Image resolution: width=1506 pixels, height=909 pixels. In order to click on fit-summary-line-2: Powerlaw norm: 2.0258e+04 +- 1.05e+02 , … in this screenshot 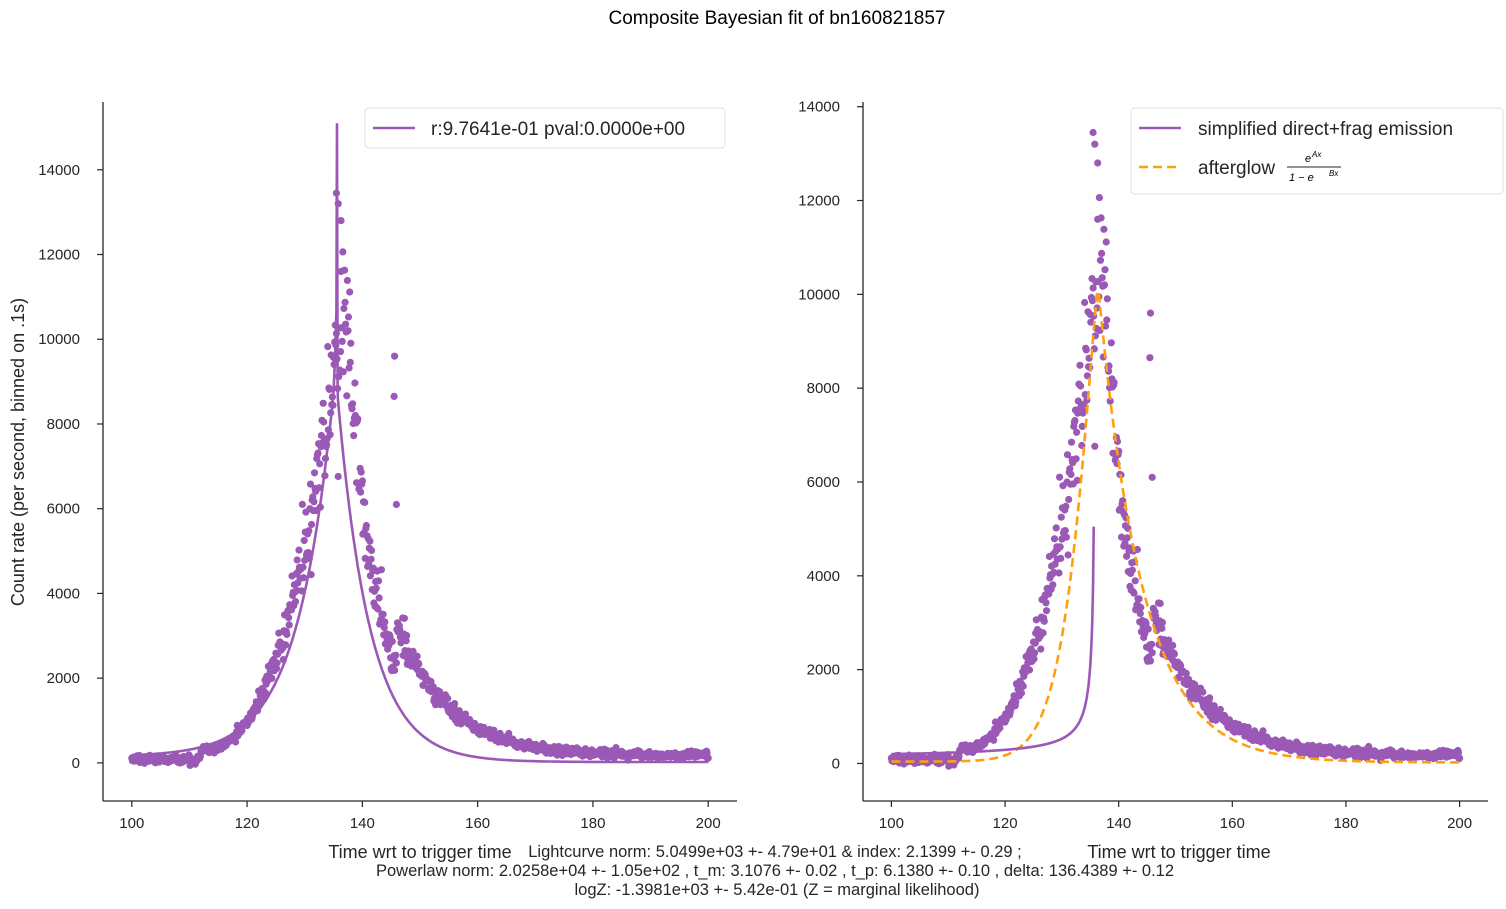, I will do `click(775, 871)`.